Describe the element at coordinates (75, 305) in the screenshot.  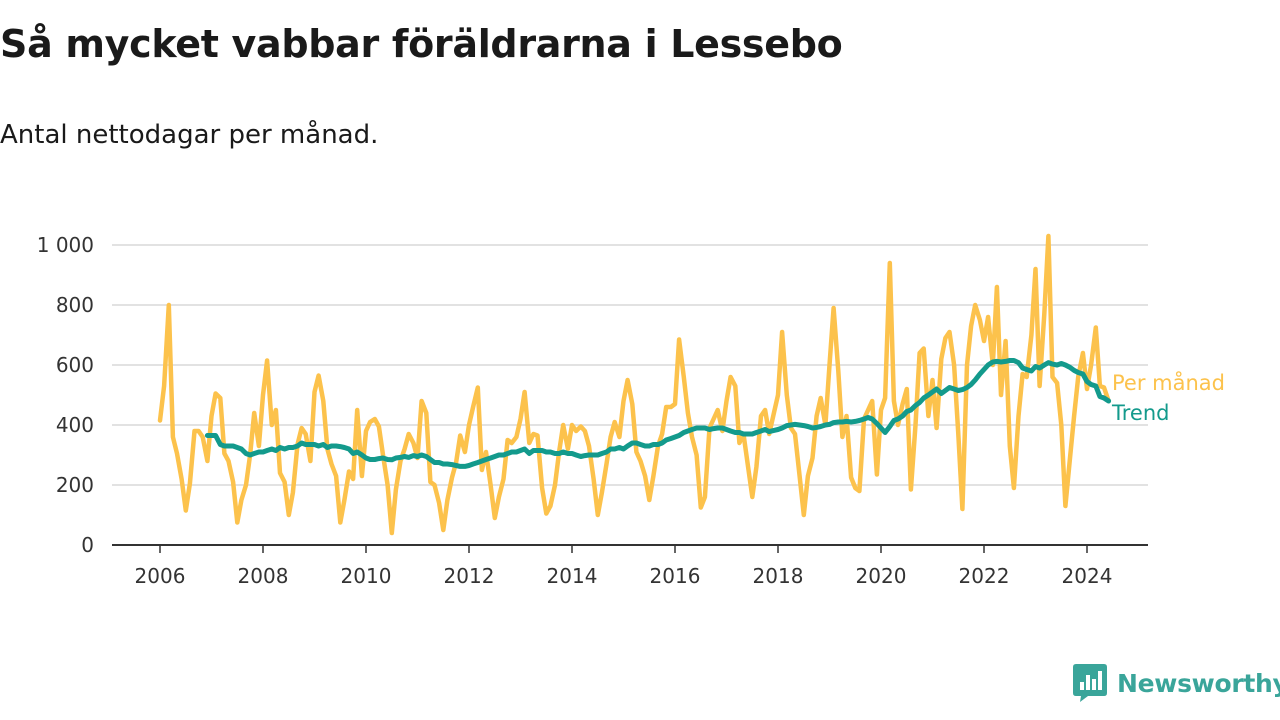
I see `y-tick-label: 800` at that location.